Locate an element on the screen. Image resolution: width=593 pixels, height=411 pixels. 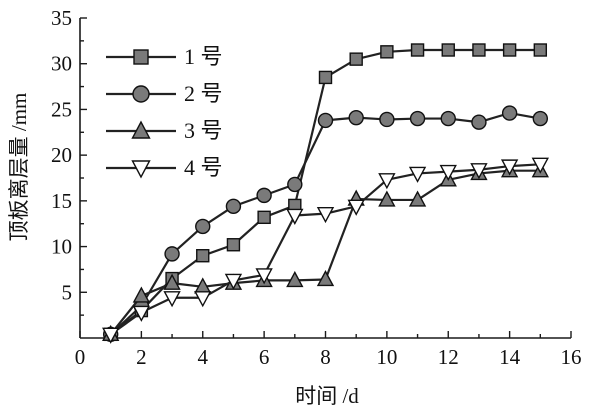
x-tick-label: 4 is located at coordinates (203, 357).